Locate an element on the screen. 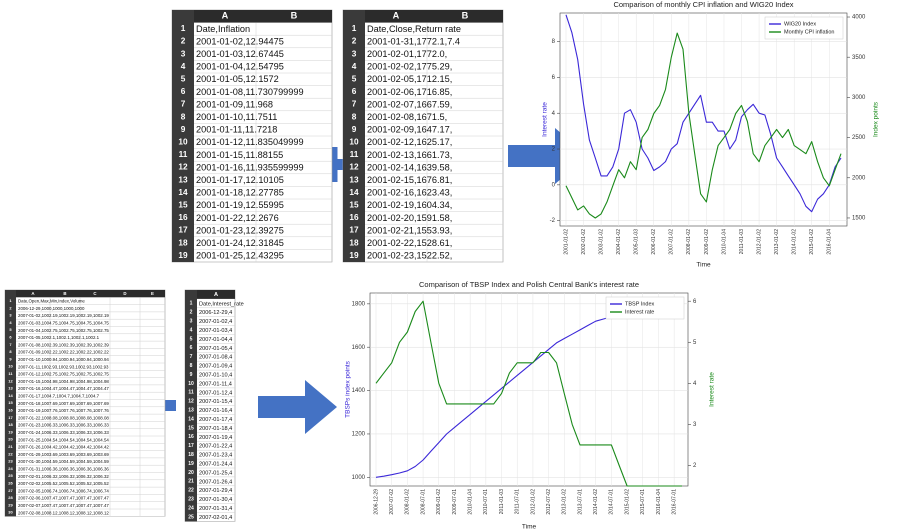 The image size is (899, 531). x-tick-label: 2015-01-02 is located at coordinates (627, 502).